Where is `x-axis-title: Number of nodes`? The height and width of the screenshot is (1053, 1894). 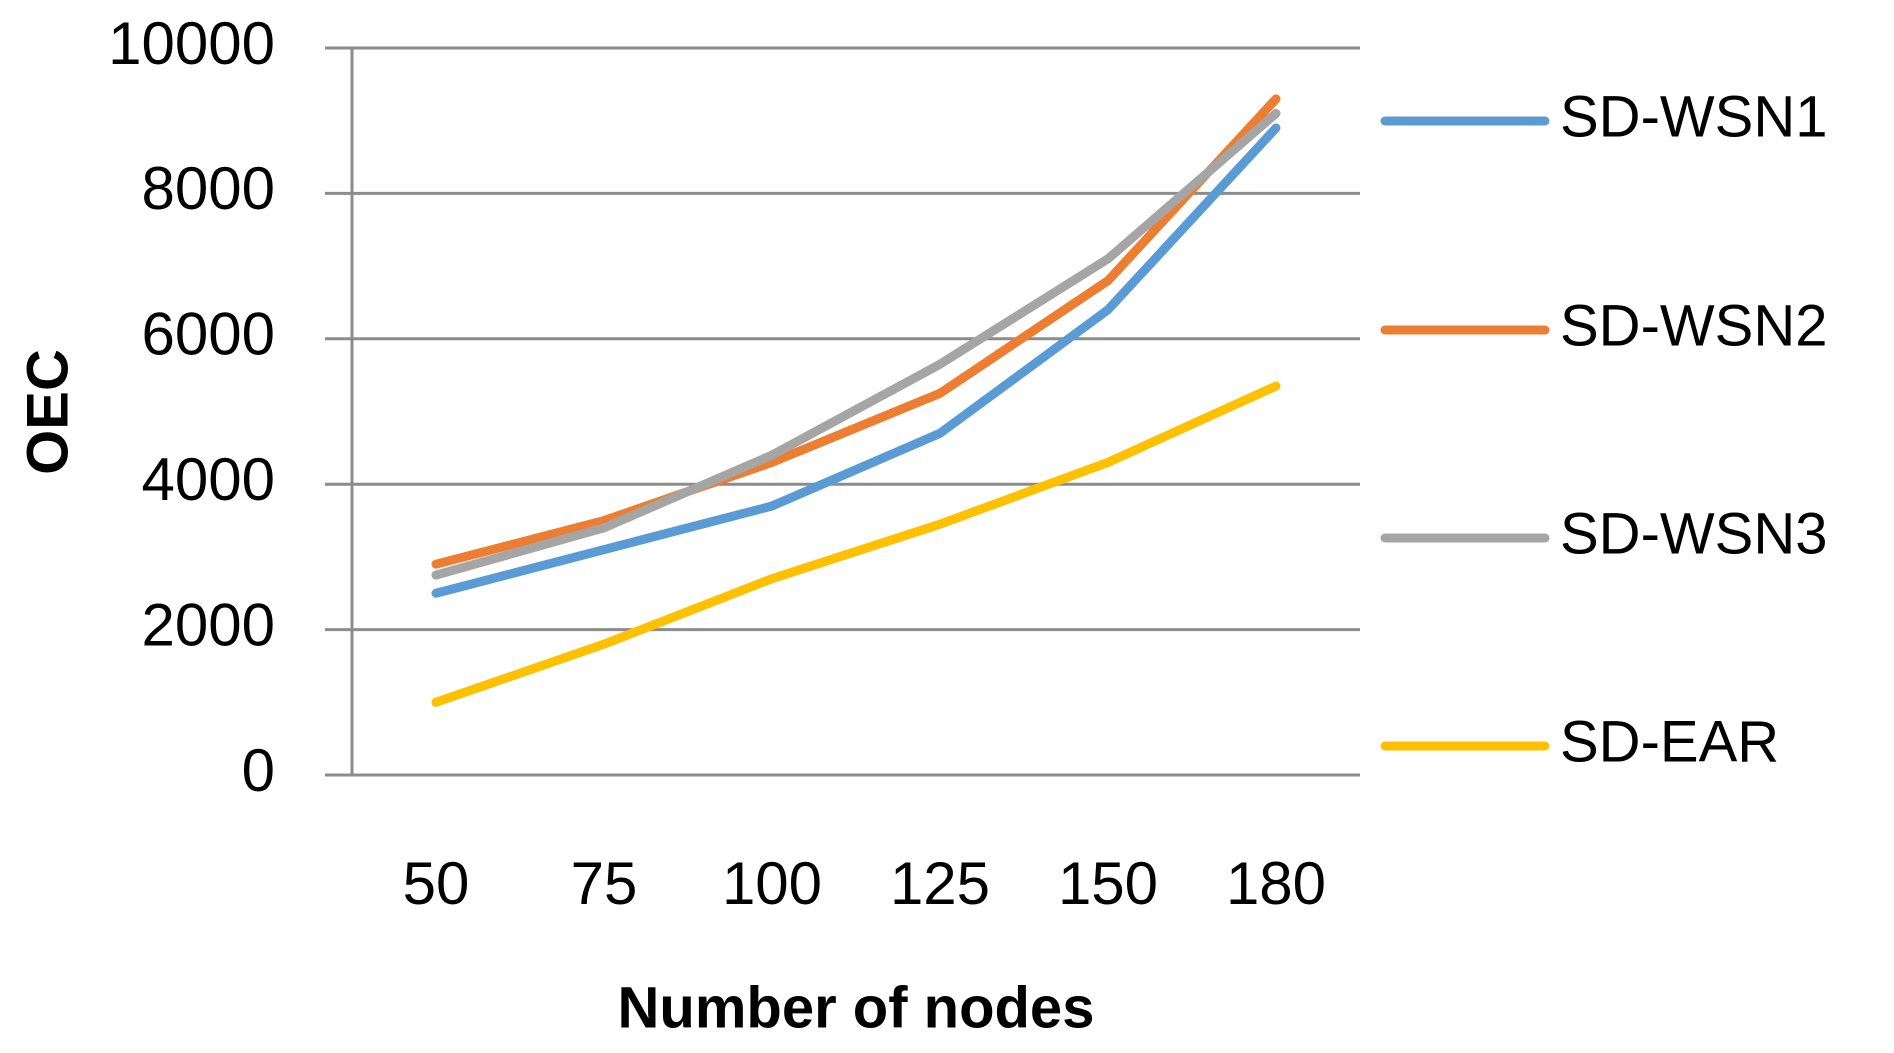
x-axis-title: Number of nodes is located at coordinates (856, 1007).